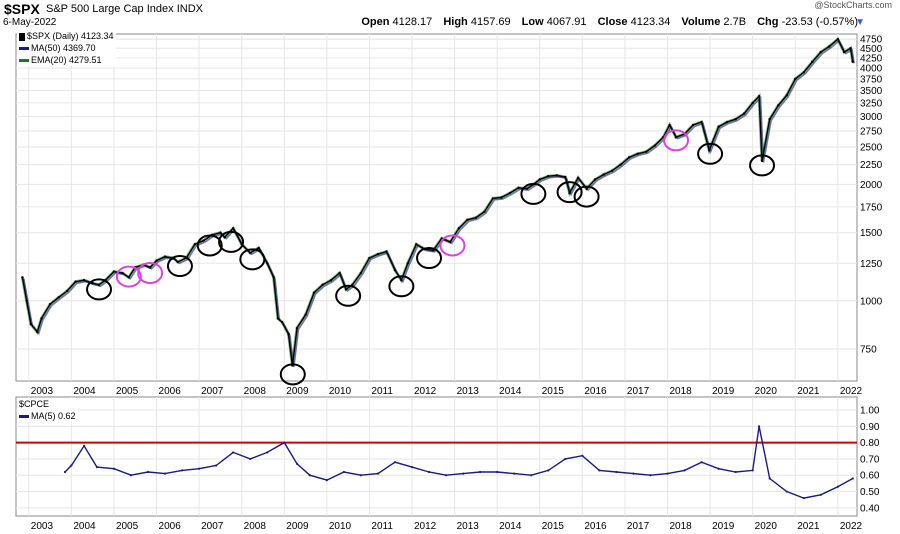 The image size is (900, 534). What do you see at coordinates (382, 391) in the screenshot?
I see `x-tick-label-main: 2011` at bounding box center [382, 391].